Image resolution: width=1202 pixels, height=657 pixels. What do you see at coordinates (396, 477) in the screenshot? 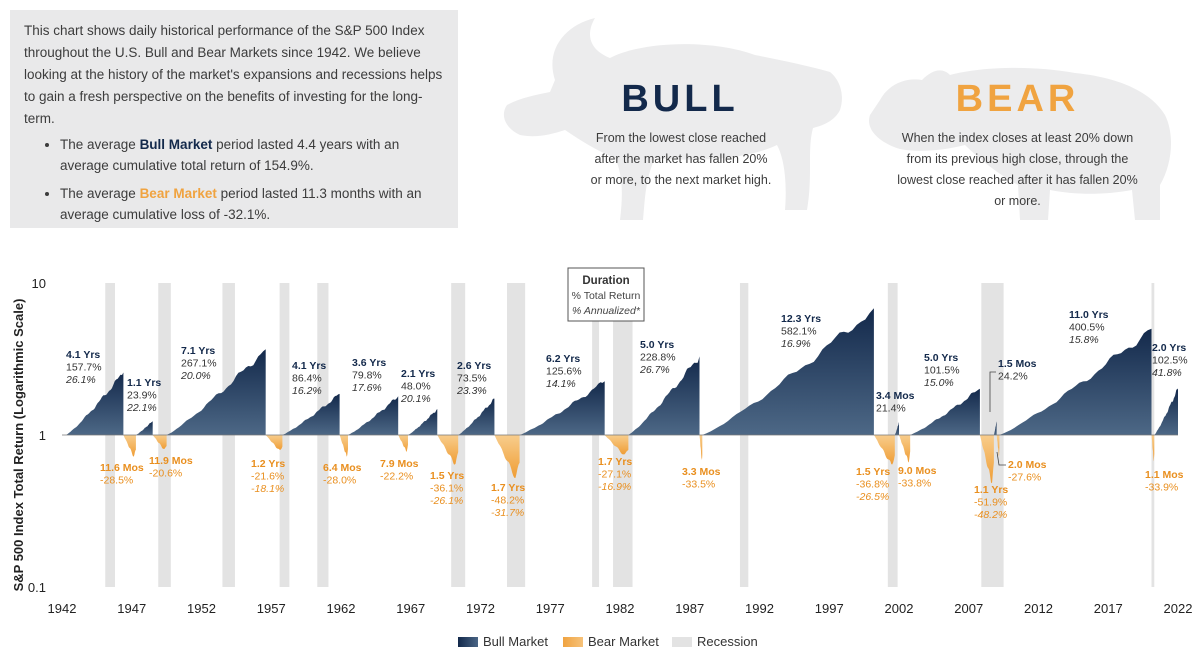
I see `bear-label-total: -22.2%` at bounding box center [396, 477].